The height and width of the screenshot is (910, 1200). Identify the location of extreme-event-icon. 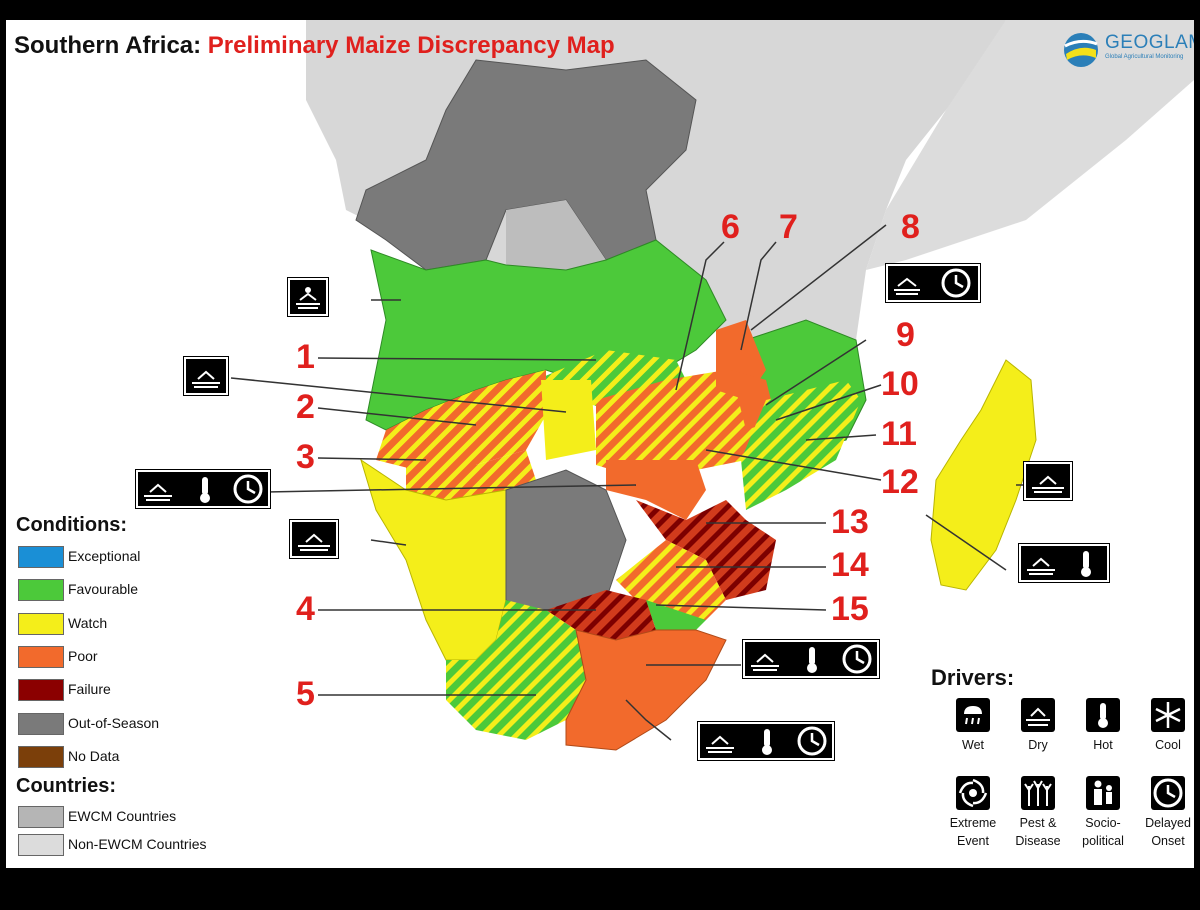
(973, 793).